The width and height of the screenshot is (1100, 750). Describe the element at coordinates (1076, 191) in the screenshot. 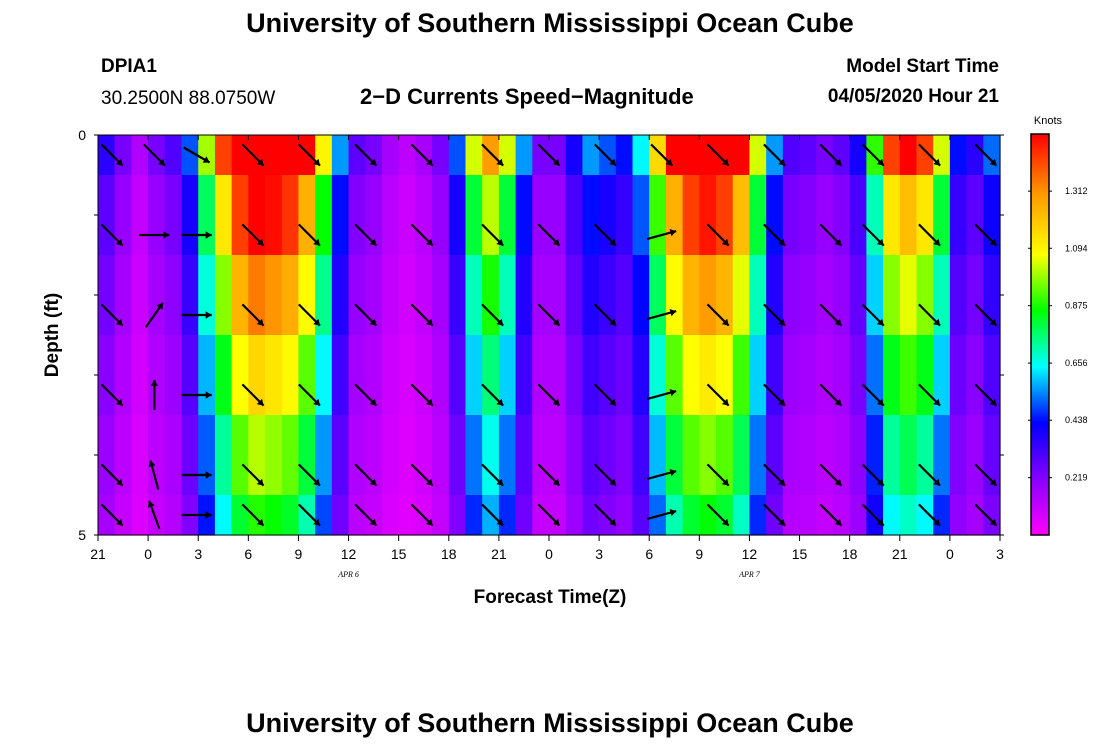

I see `colorbar-tick-label: 1.312` at that location.